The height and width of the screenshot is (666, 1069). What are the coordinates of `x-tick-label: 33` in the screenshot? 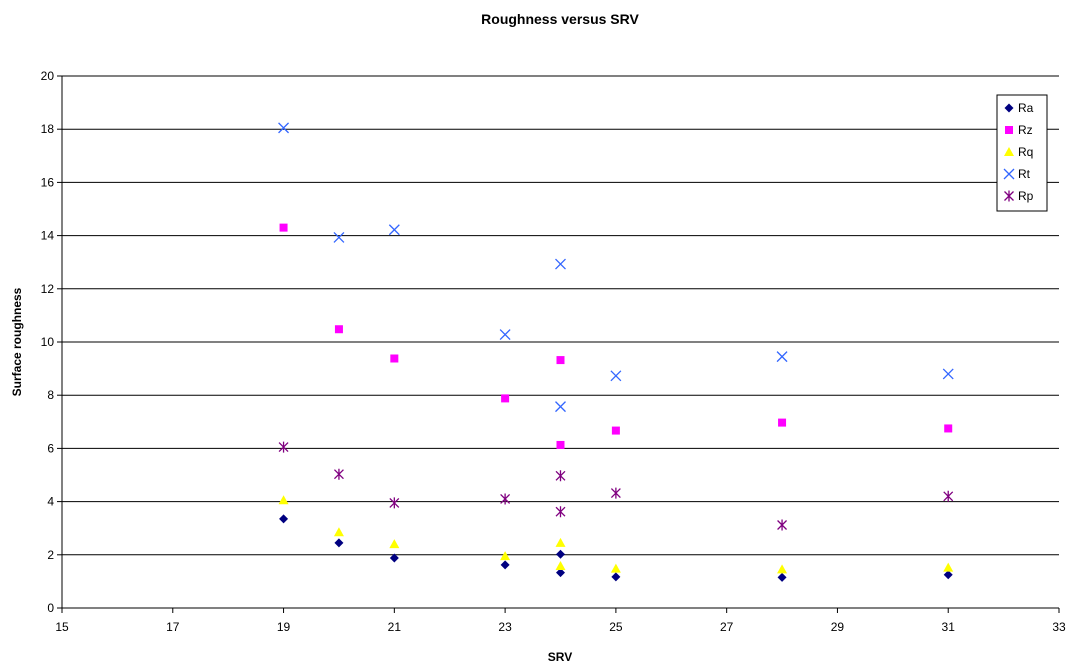 It's located at (1059, 627).